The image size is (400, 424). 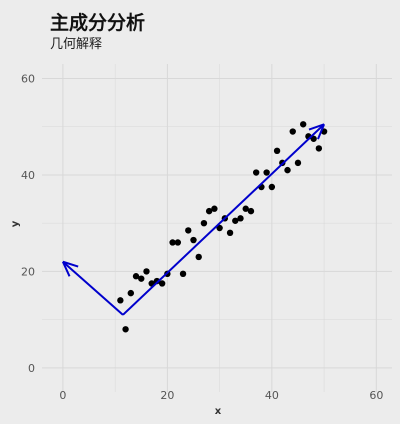 I want to click on y-tick-label: 0, so click(x=31, y=368).